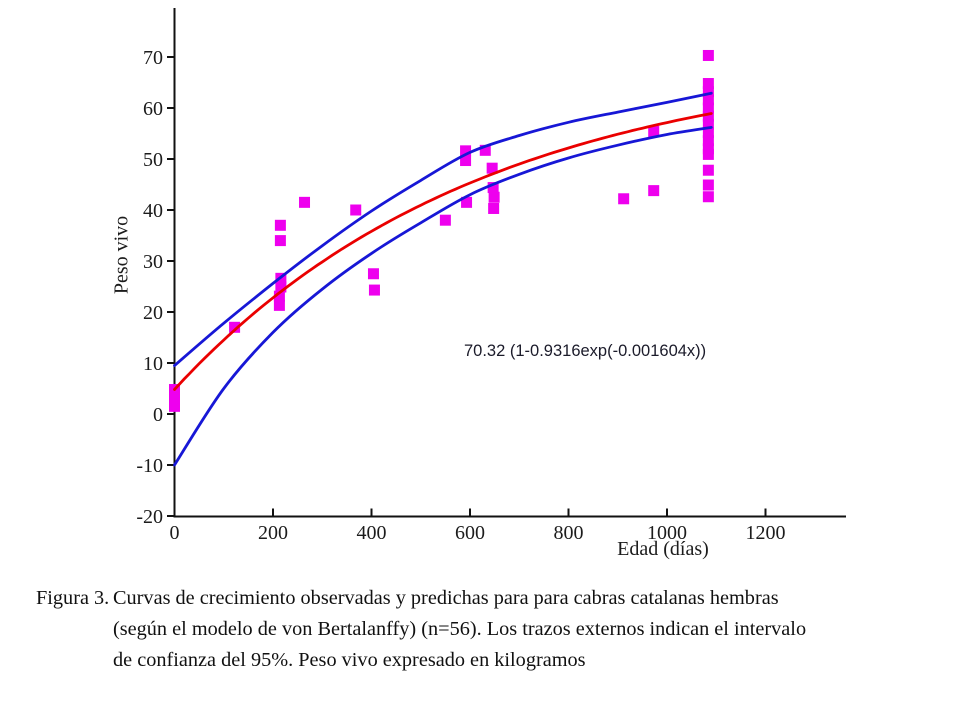  I want to click on x-tick-label: 1200, so click(766, 533).